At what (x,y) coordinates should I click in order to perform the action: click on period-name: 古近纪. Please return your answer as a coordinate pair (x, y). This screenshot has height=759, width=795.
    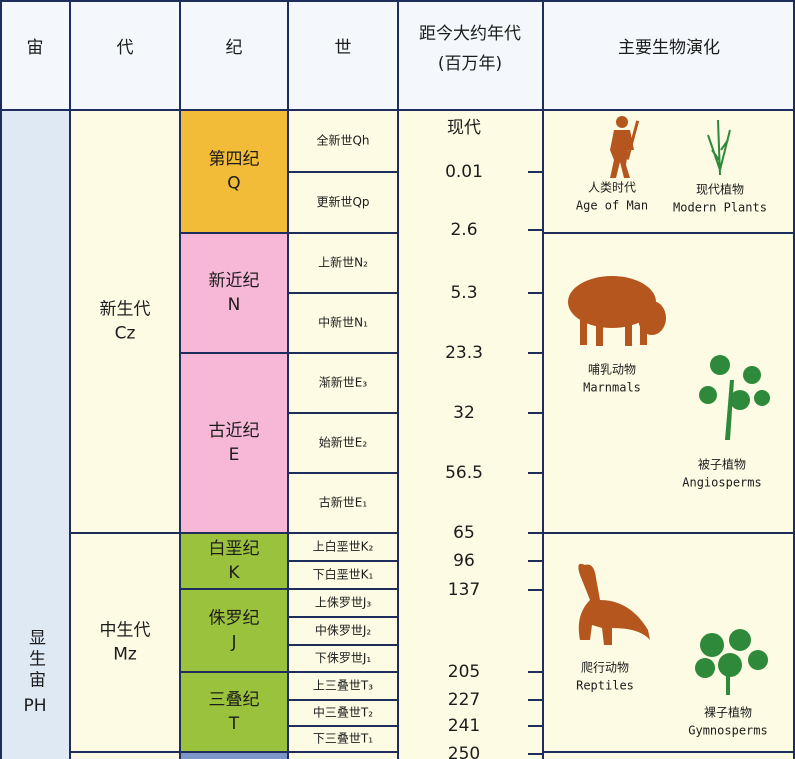
    Looking at the image, I should click on (234, 431).